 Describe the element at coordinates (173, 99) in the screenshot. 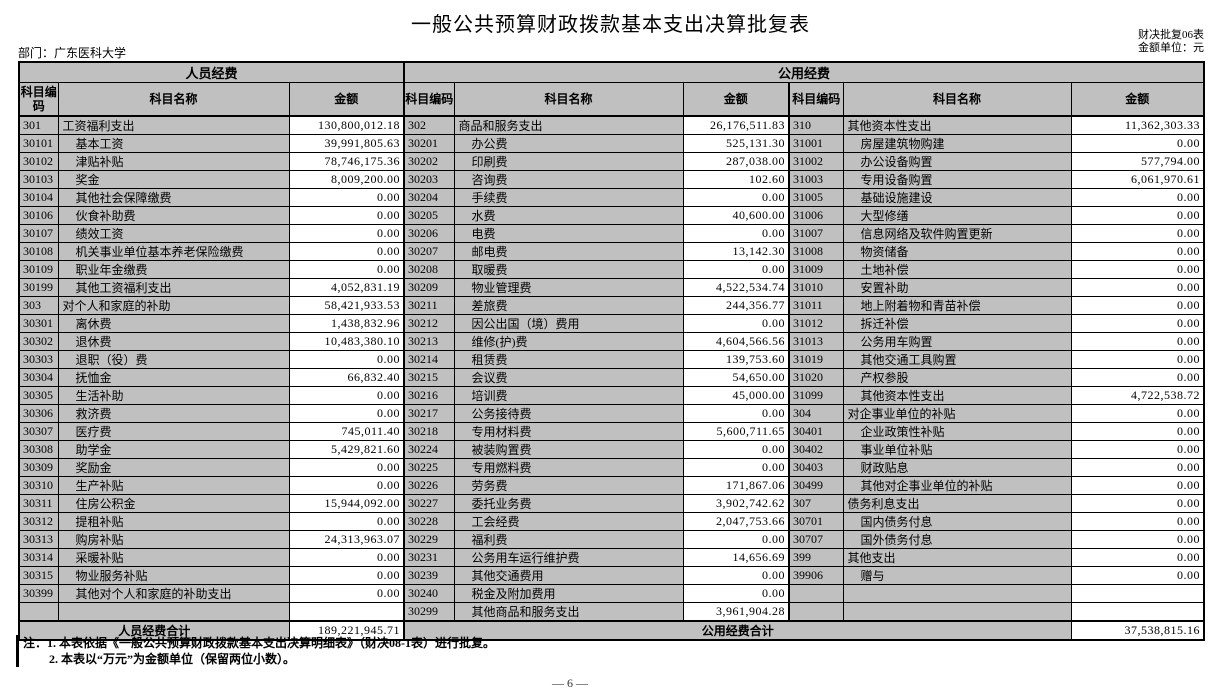

I see `col-header-name: 科目名称` at that location.